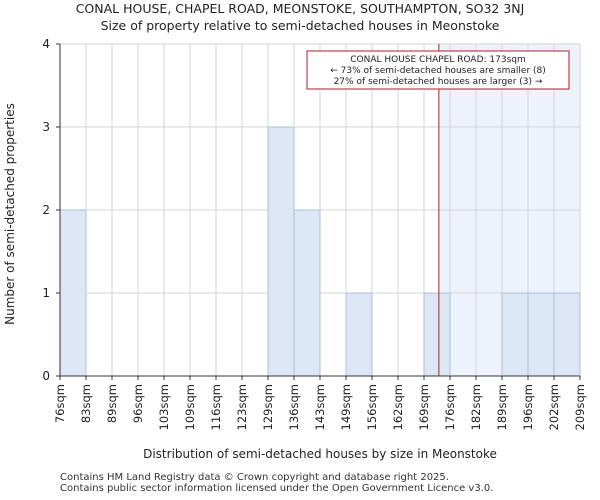  I want to click on x-tick-label: 196sqm, so click(528, 407).